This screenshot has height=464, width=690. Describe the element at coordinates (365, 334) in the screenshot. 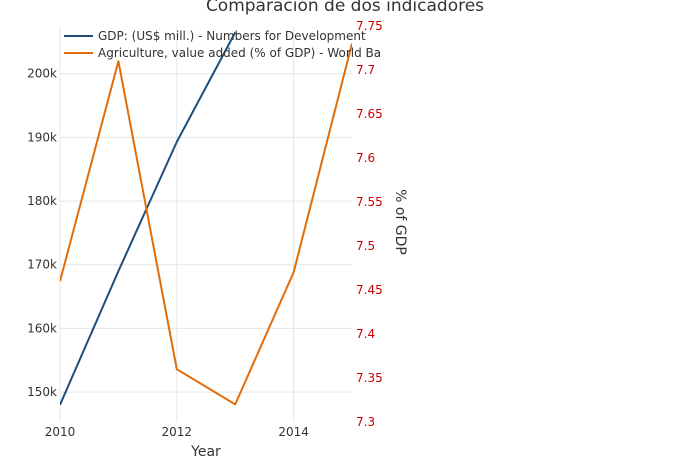

I see `y-right-tick-label: 7.4` at that location.